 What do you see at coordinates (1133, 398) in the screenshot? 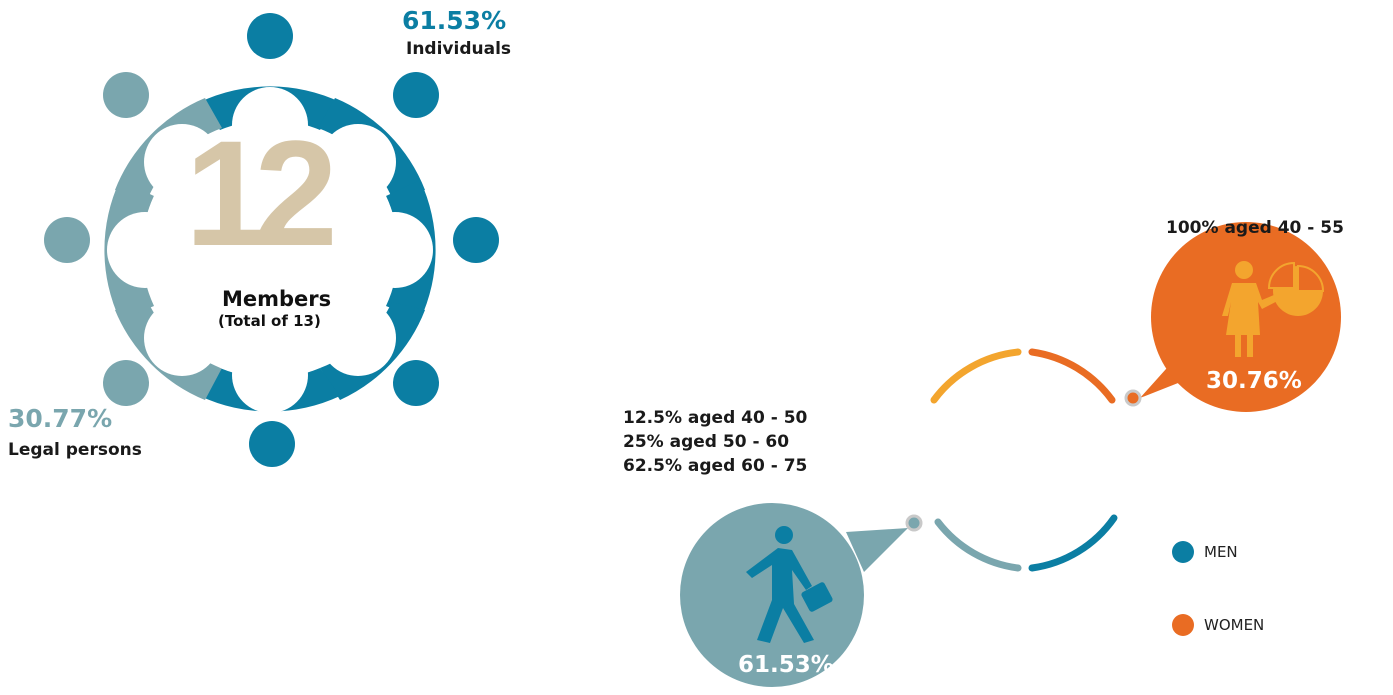
I see `women-pointer-dot` at bounding box center [1133, 398].